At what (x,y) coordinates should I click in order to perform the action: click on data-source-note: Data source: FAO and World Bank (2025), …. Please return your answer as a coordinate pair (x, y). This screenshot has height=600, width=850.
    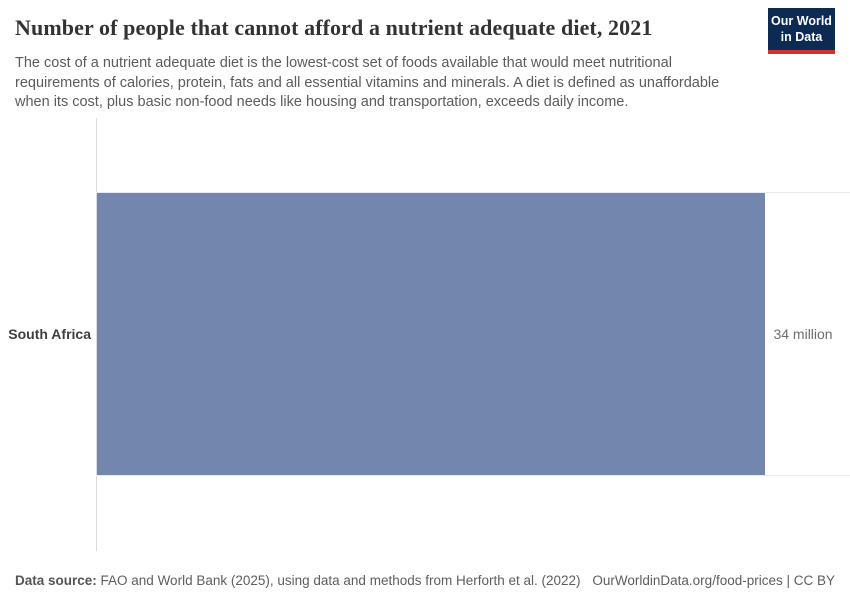
    Looking at the image, I should click on (298, 580).